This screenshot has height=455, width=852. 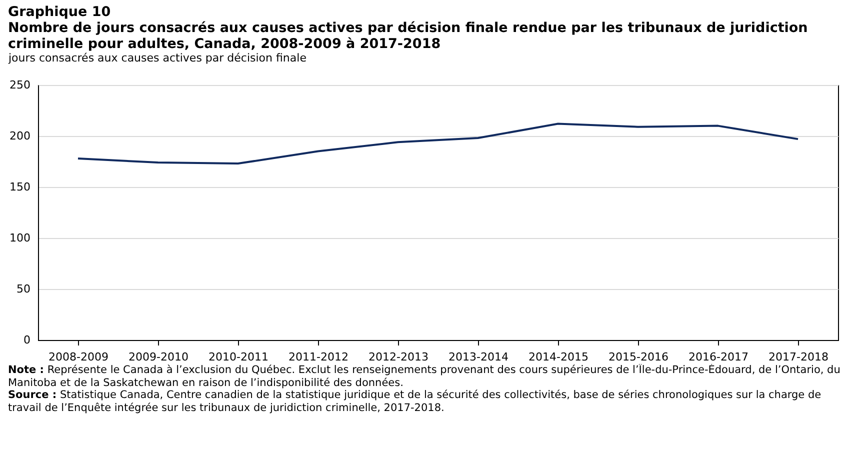 I want to click on x-tick-label: 2016-2017, so click(x=718, y=357).